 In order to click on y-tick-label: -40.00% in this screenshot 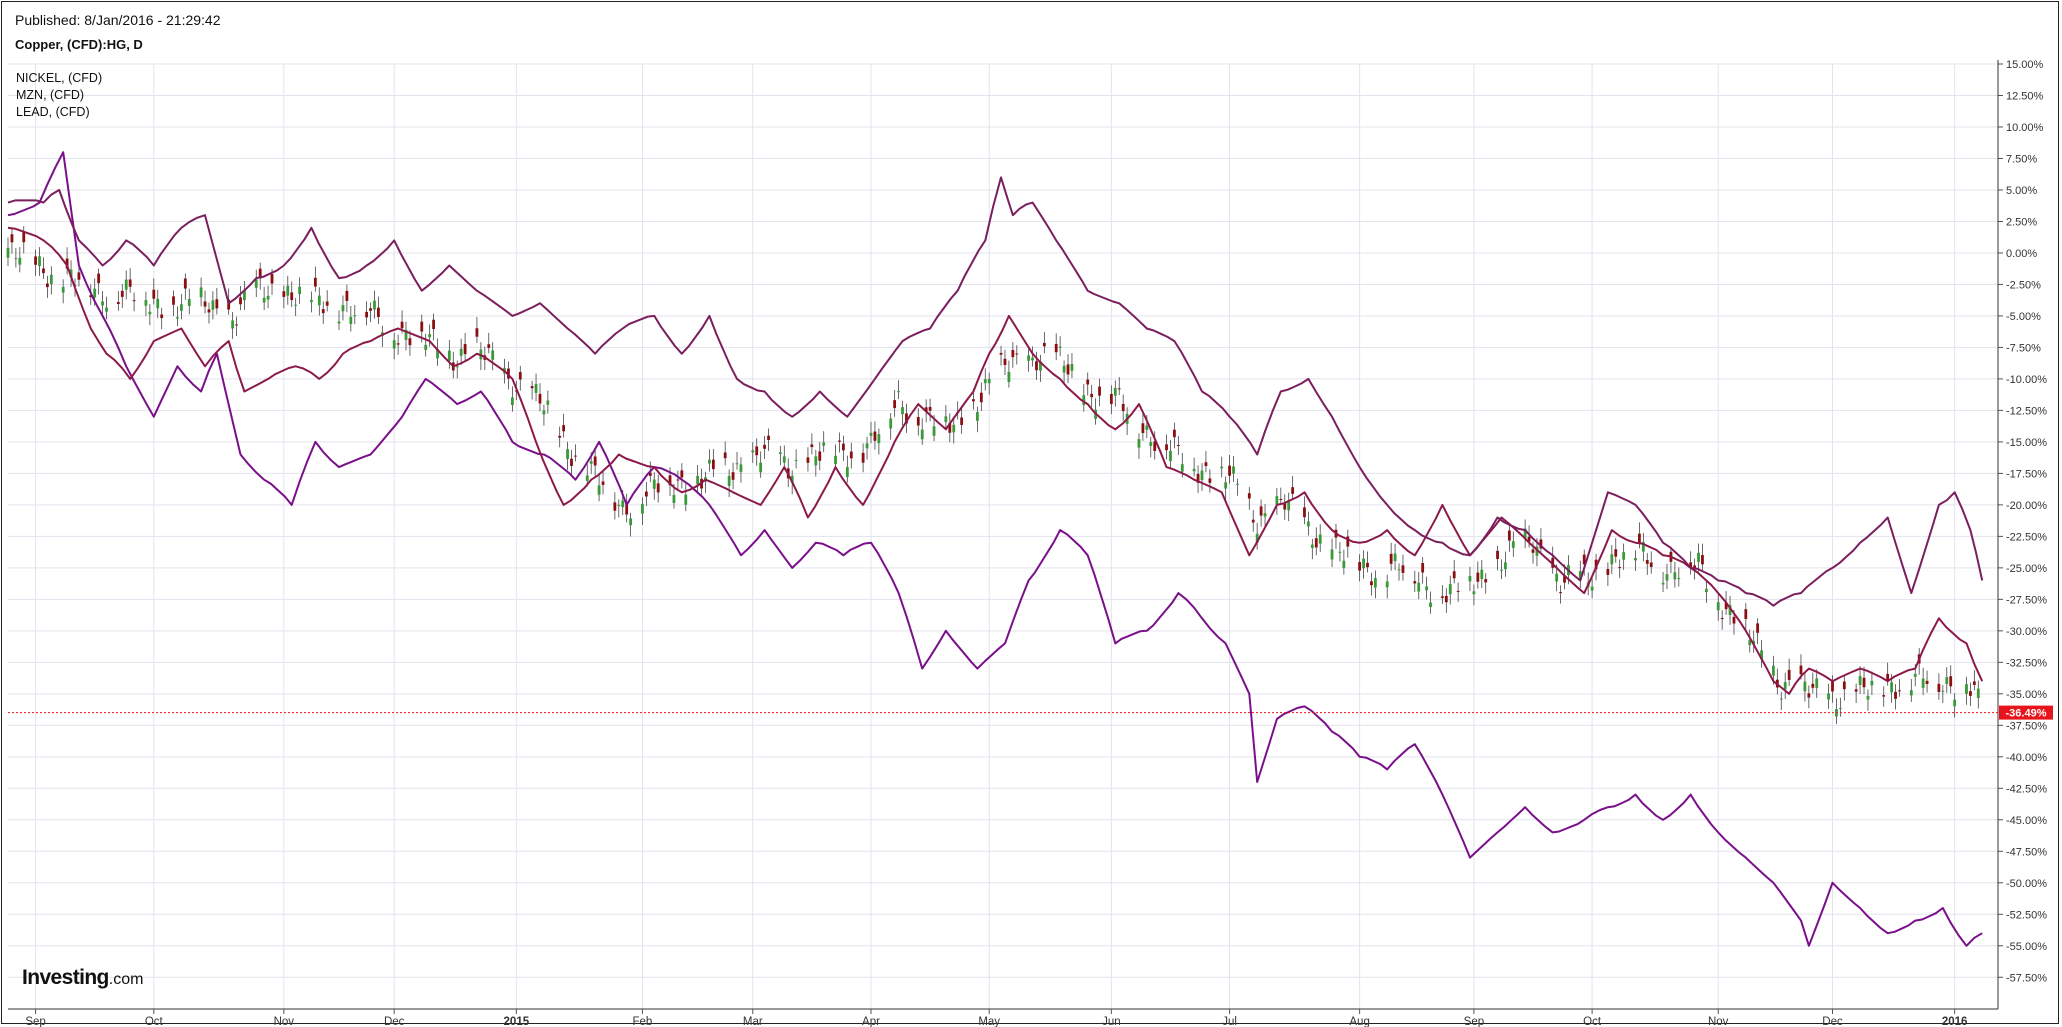, I will do `click(2026, 758)`.